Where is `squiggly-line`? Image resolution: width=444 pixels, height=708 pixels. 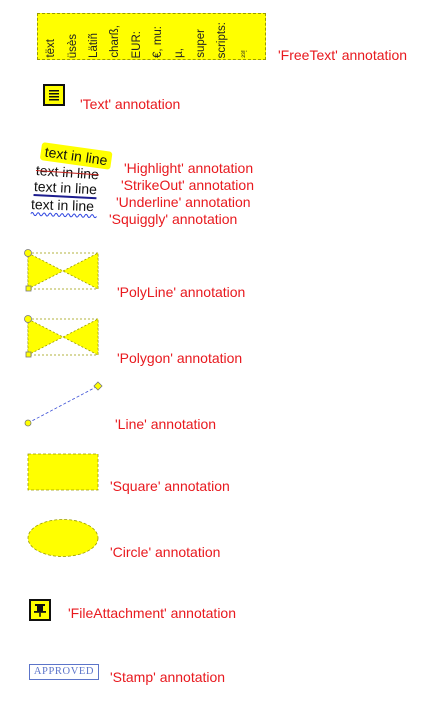
squiggly-line is located at coordinates (63, 215).